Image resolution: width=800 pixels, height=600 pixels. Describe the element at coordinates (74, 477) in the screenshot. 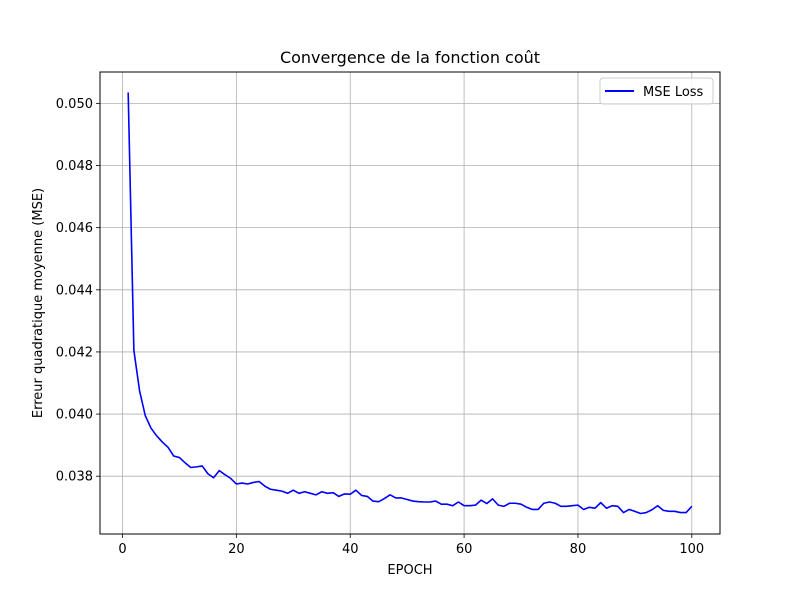

I see `y-tick-label: 0.038` at that location.